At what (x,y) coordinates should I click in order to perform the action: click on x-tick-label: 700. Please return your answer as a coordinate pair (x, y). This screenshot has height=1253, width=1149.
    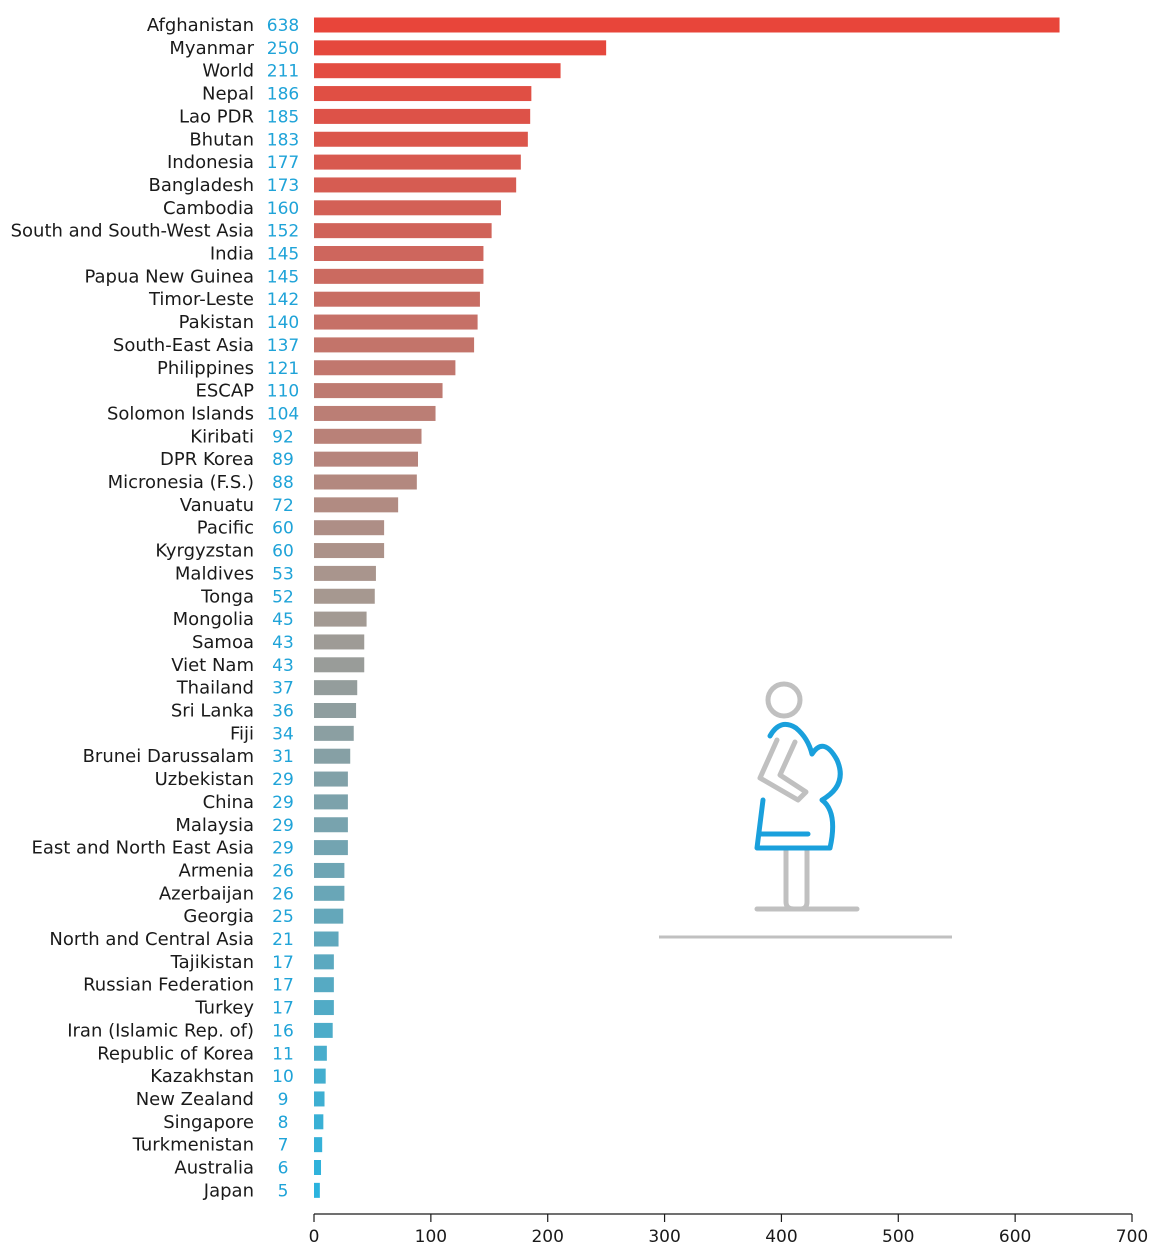
    Looking at the image, I should click on (1132, 1237).